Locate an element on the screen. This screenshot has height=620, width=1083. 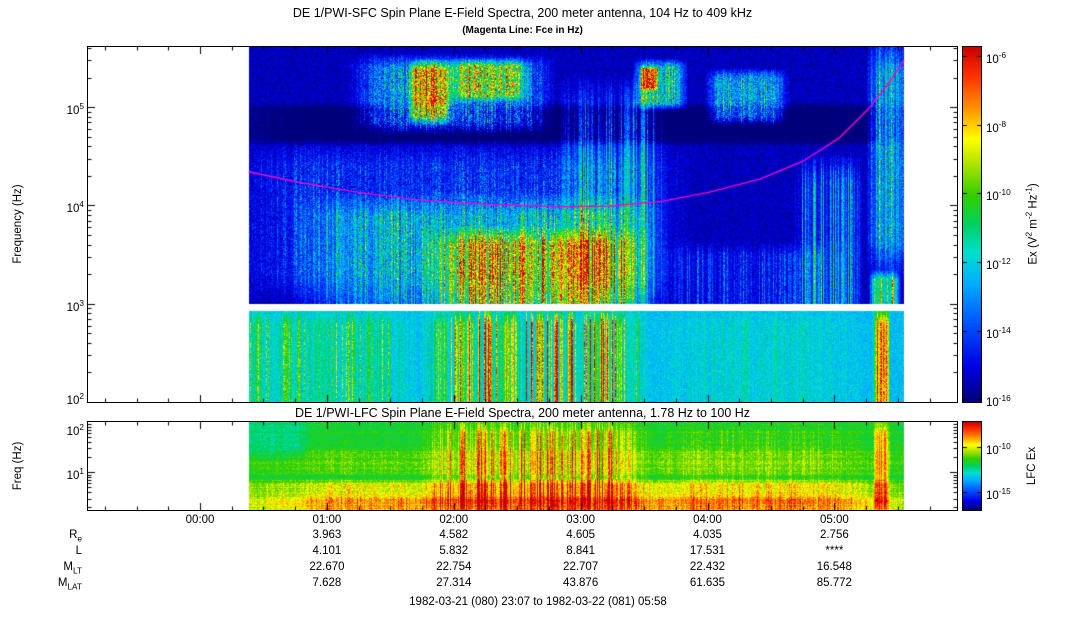
ytick-label: 10³ is located at coordinates (75, 306).